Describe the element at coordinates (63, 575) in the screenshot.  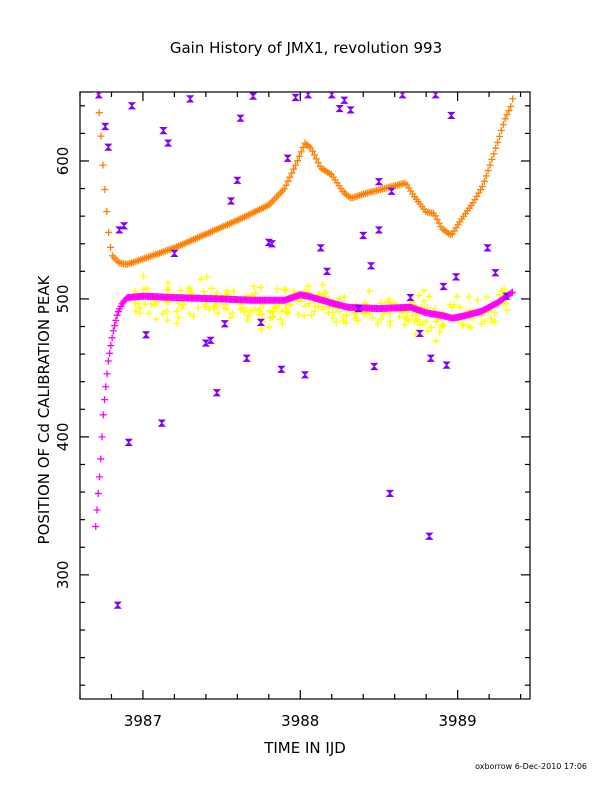
I see `y-tick-label: 300` at that location.